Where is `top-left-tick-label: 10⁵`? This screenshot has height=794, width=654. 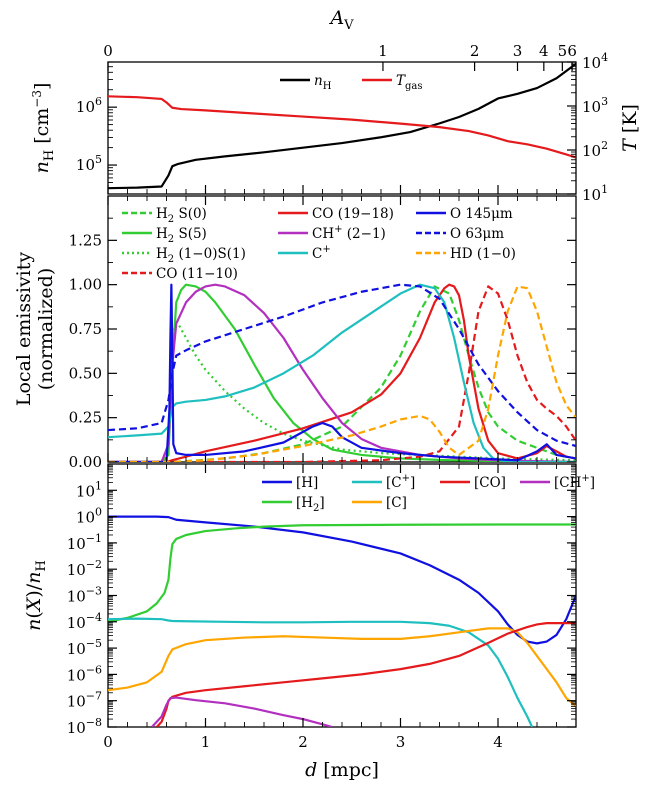 top-left-tick-label: 10⁵ is located at coordinates (89, 163).